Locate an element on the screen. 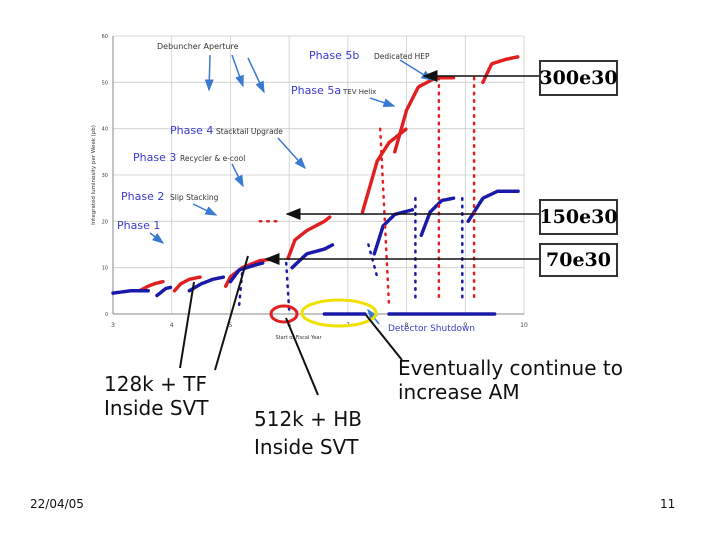 The width and height of the screenshot is (720, 540). x-tick-label: 9 is located at coordinates (465, 325).